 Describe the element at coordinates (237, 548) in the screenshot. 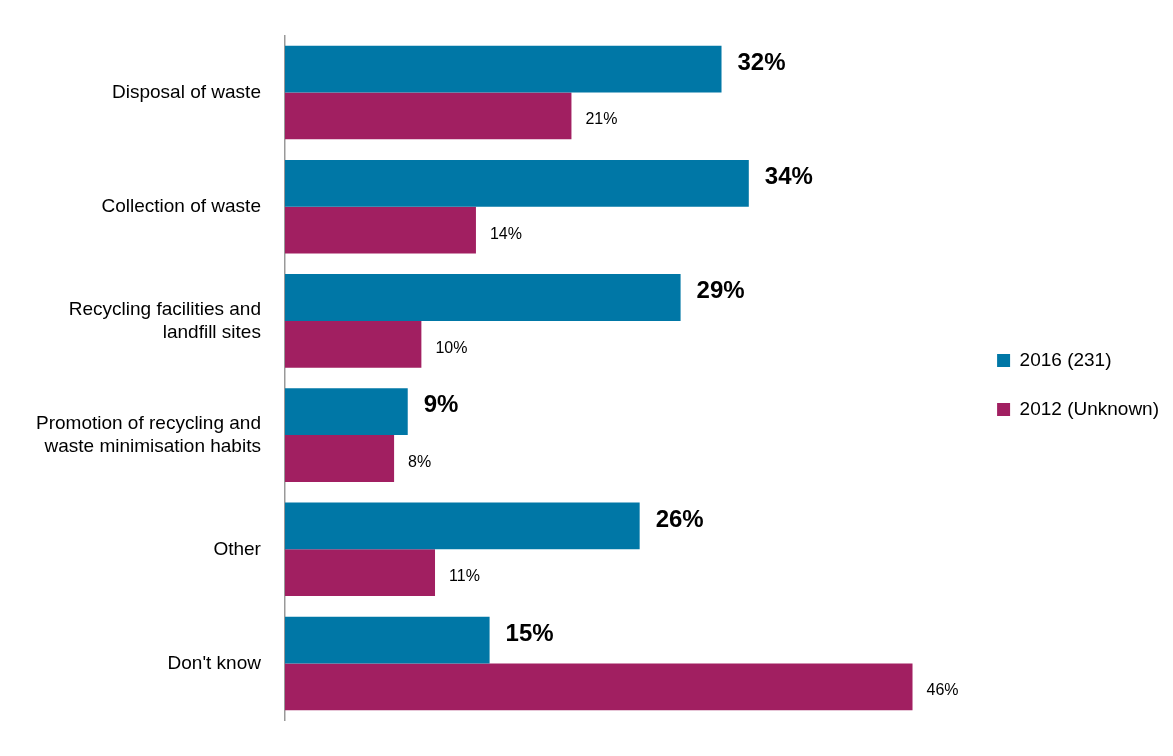

I see `y-tick-label: Other` at that location.